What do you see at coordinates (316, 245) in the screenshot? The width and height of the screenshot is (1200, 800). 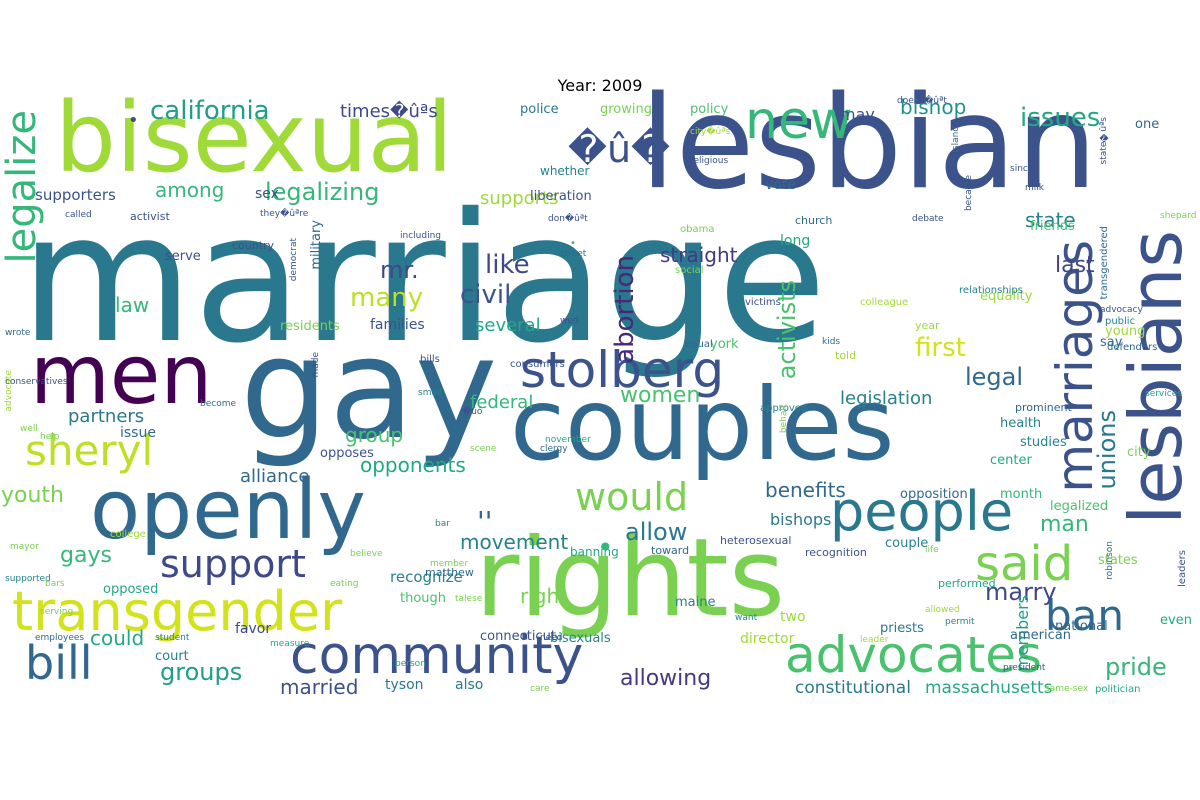 I see `word-military: military` at bounding box center [316, 245].